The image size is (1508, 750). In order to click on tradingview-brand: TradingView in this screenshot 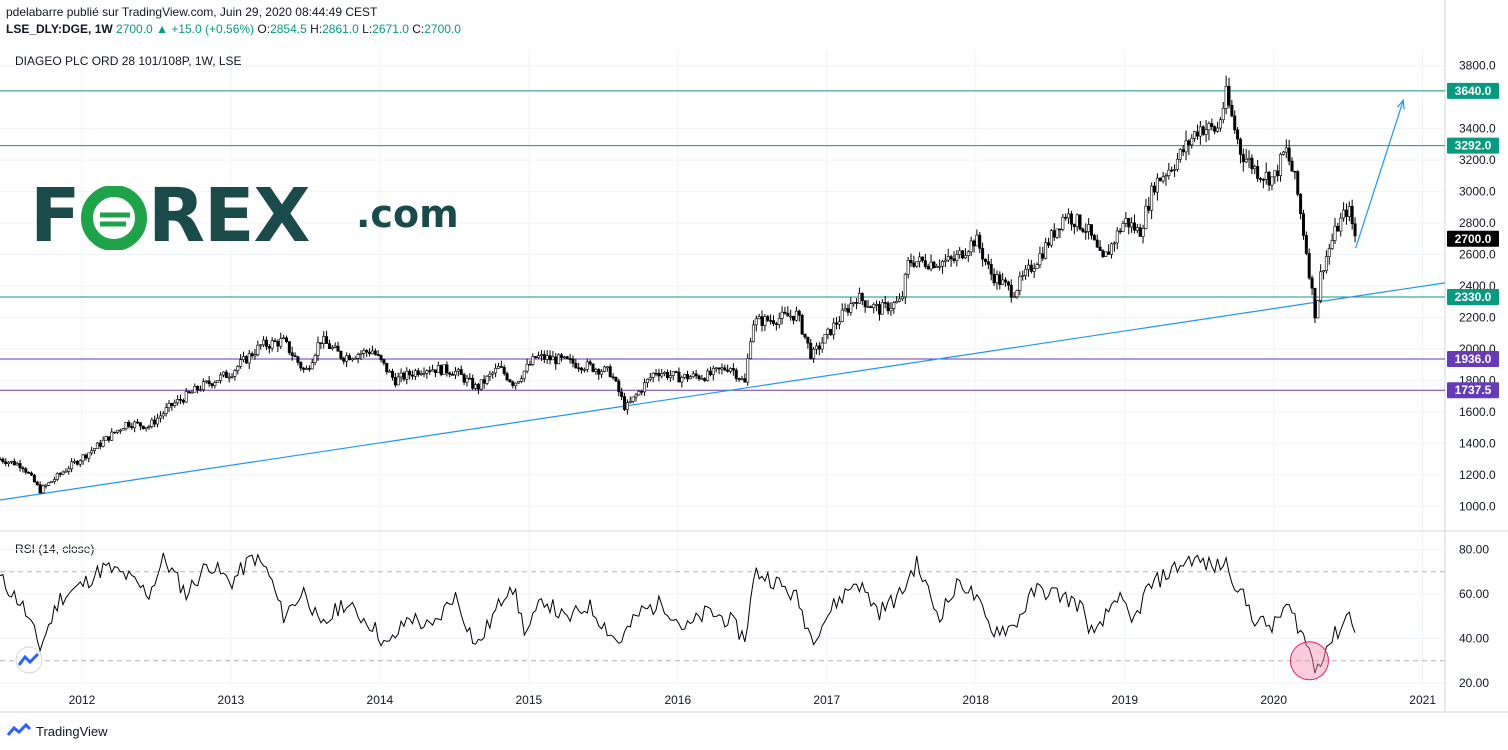, I will do `click(72, 731)`.